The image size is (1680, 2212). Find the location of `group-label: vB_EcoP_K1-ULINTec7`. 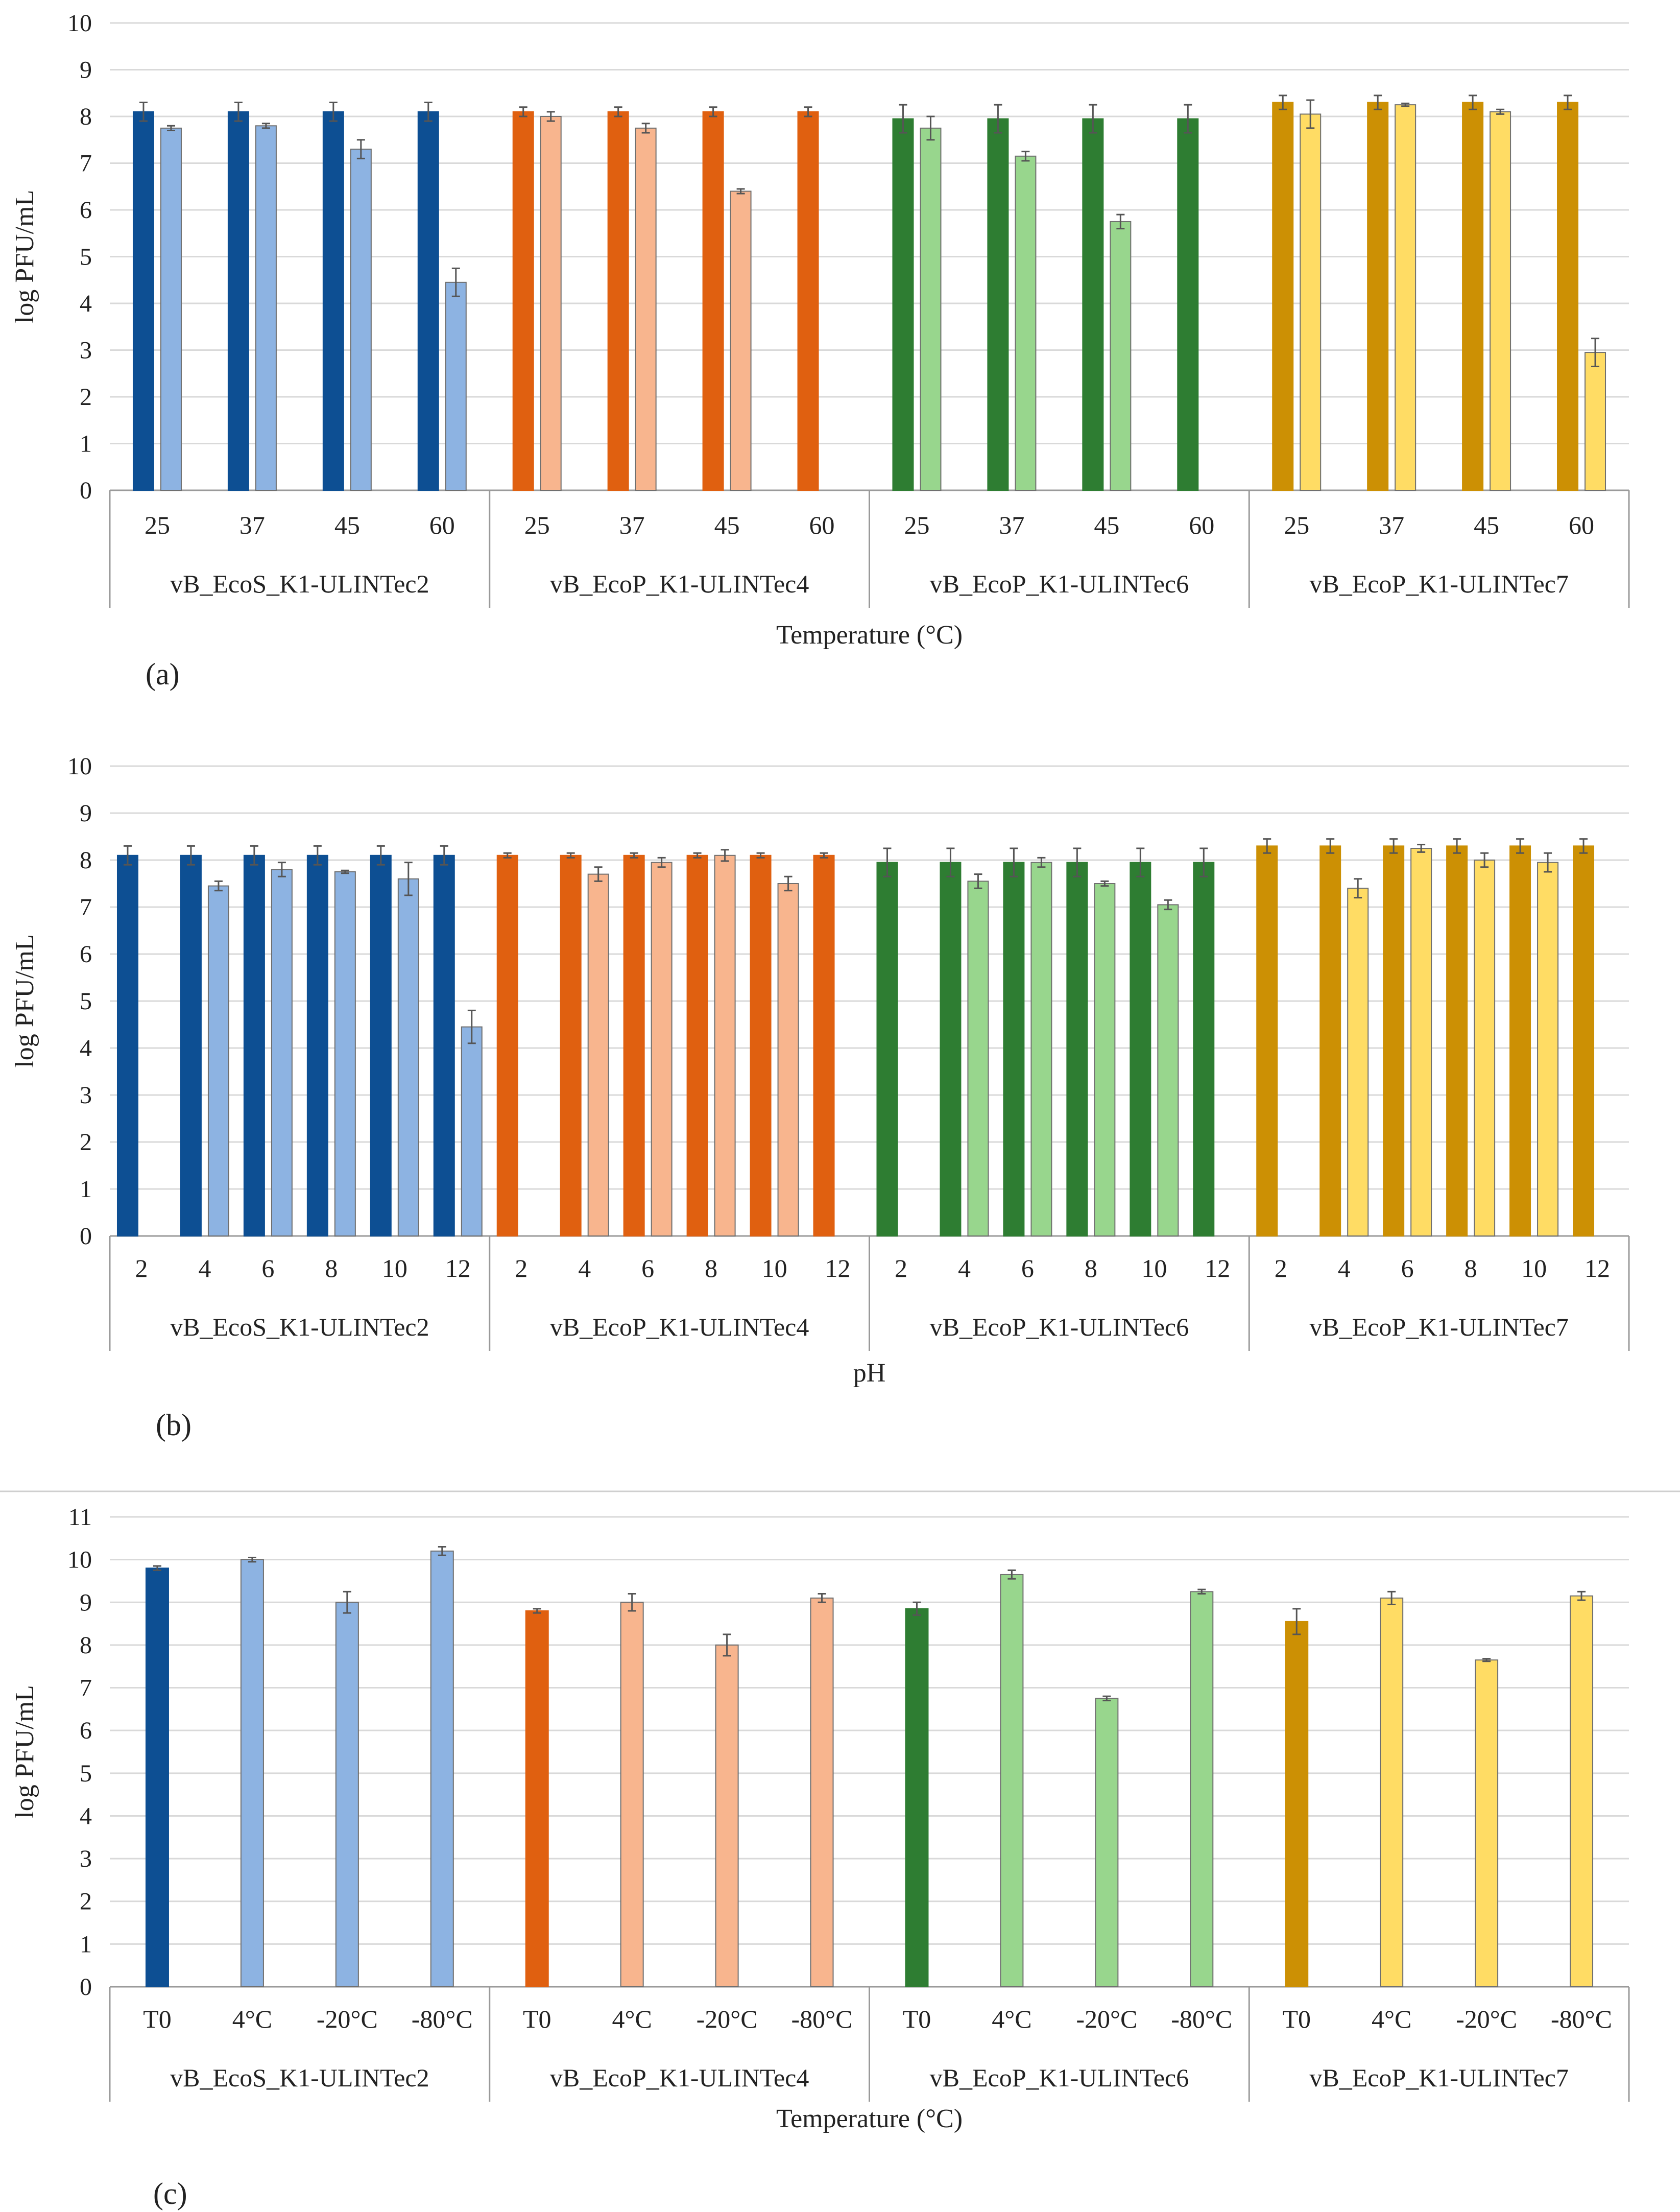

group-label: vB_EcoP_K1-ULINTec7 is located at coordinates (1439, 1327).